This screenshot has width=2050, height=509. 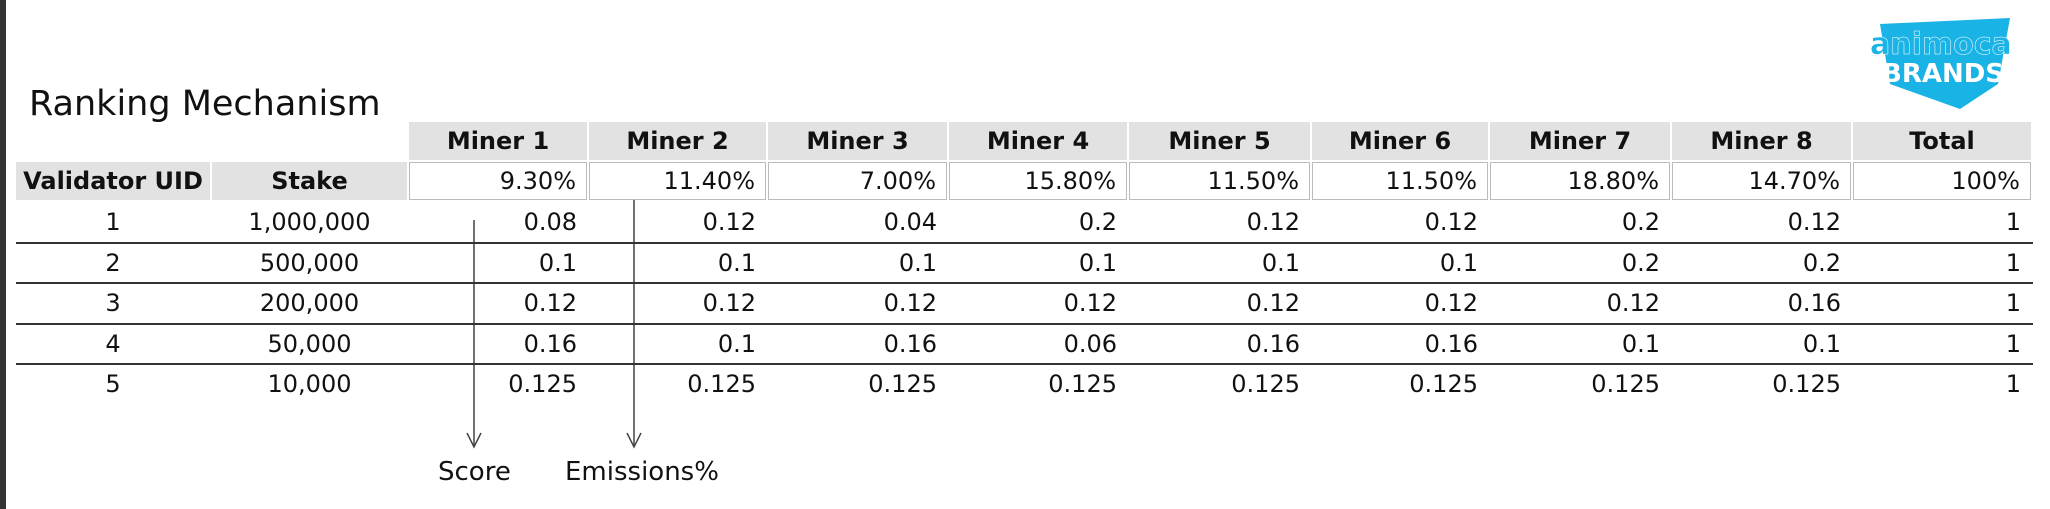 I want to click on emissions-label: Emissions%, so click(x=642, y=472).